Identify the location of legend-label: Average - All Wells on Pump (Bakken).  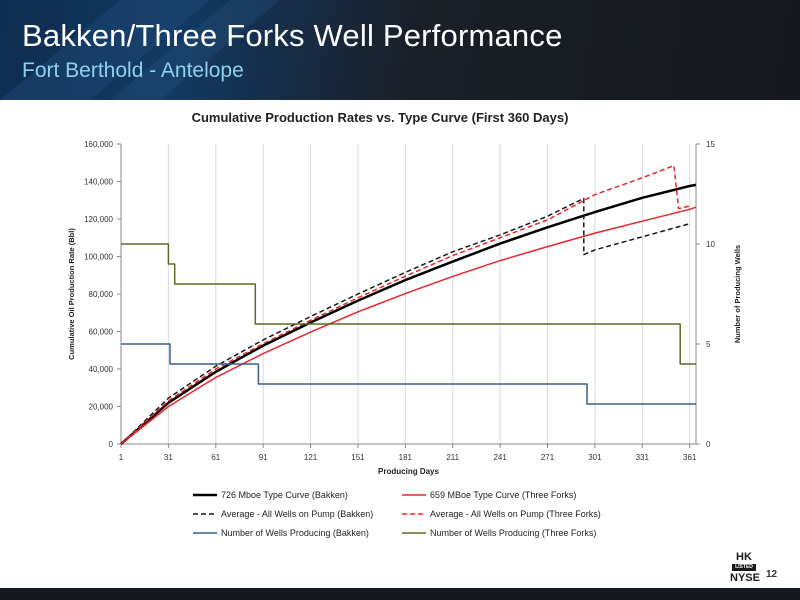
(297, 514).